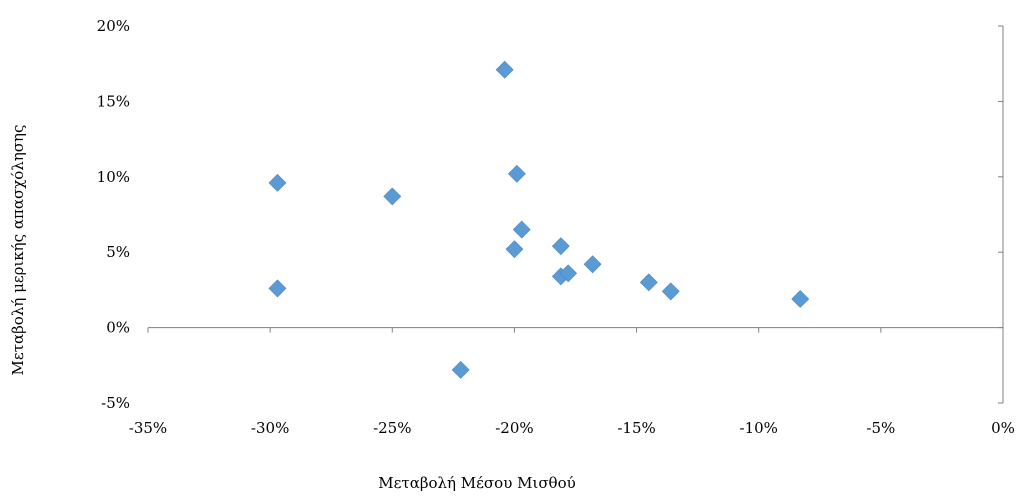  What do you see at coordinates (392, 428) in the screenshot?
I see `x-tick-label: -25%` at bounding box center [392, 428].